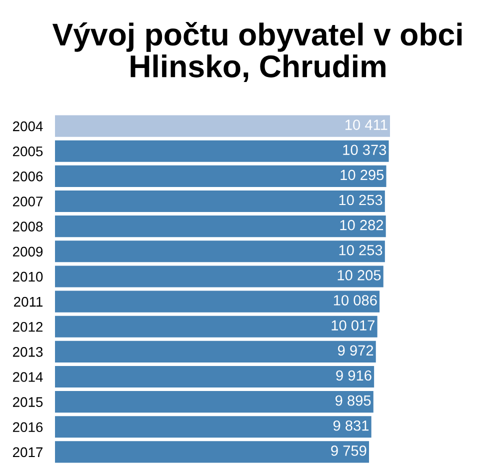 Image resolution: width=482 pixels, height=476 pixels. I want to click on y-tick-label: 2015, so click(28, 402).